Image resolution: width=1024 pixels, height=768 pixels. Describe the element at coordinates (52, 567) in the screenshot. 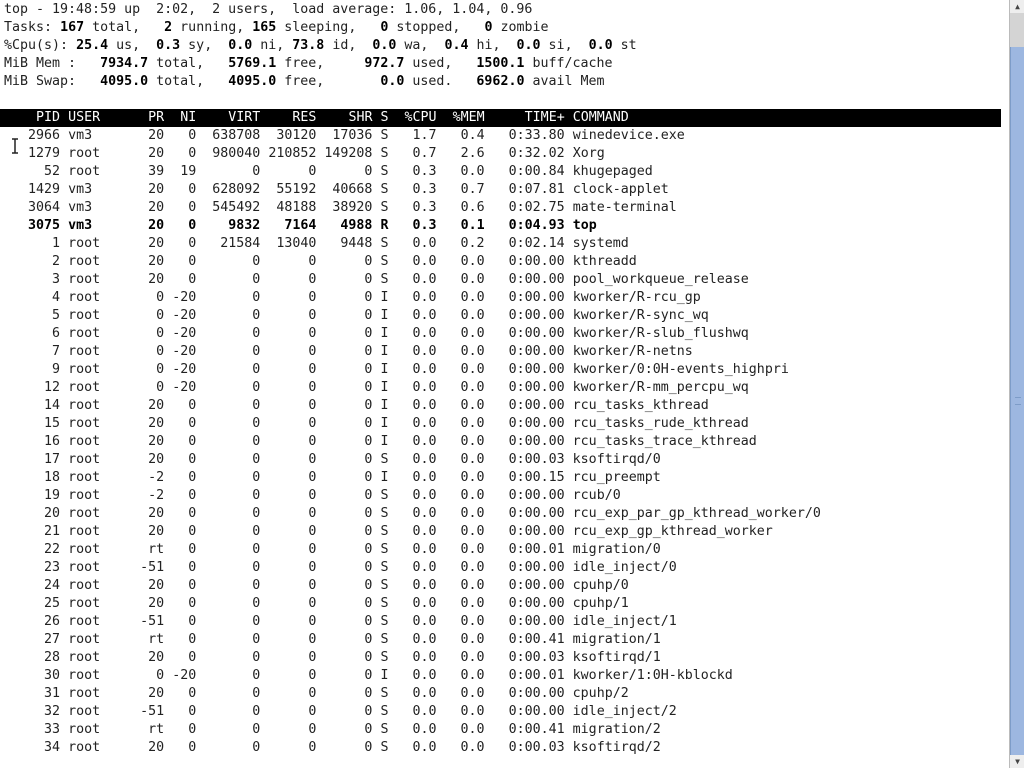

I see `cell-pid: 23` at that location.